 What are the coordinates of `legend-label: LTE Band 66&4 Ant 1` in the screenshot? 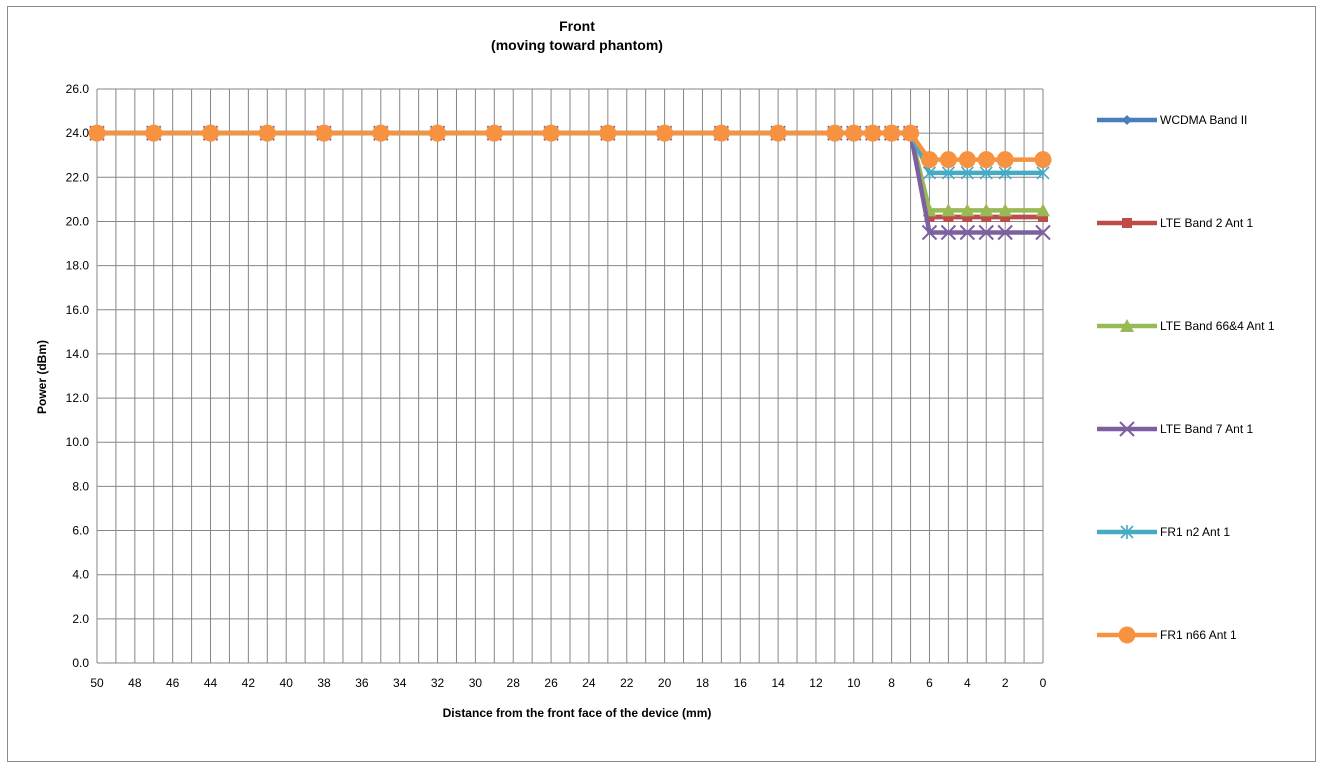 It's located at (1217, 326).